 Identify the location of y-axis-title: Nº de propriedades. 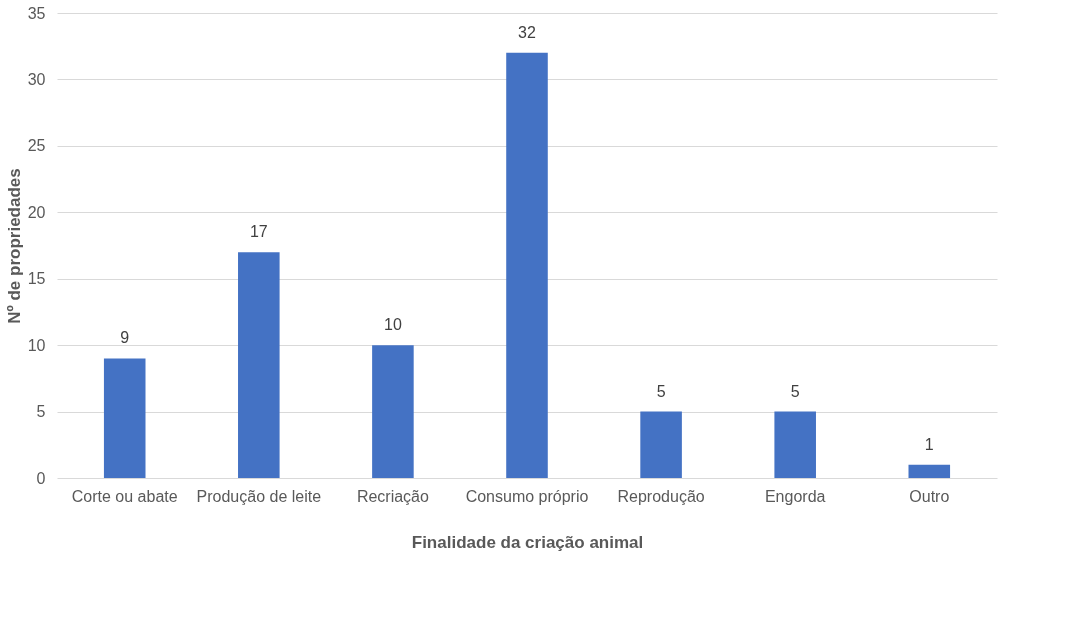
(14, 246).